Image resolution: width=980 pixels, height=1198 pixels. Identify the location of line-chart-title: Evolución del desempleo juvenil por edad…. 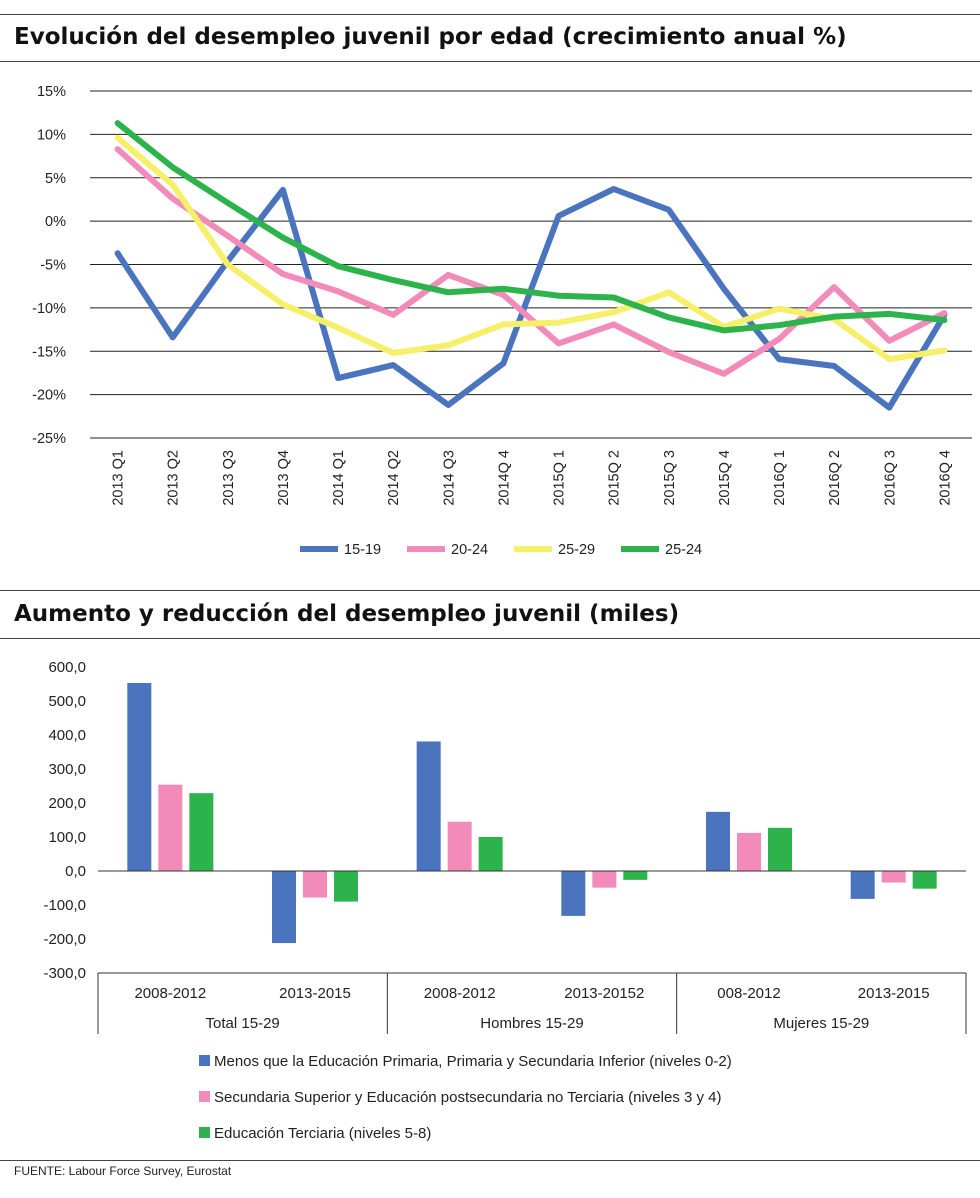
(430, 37).